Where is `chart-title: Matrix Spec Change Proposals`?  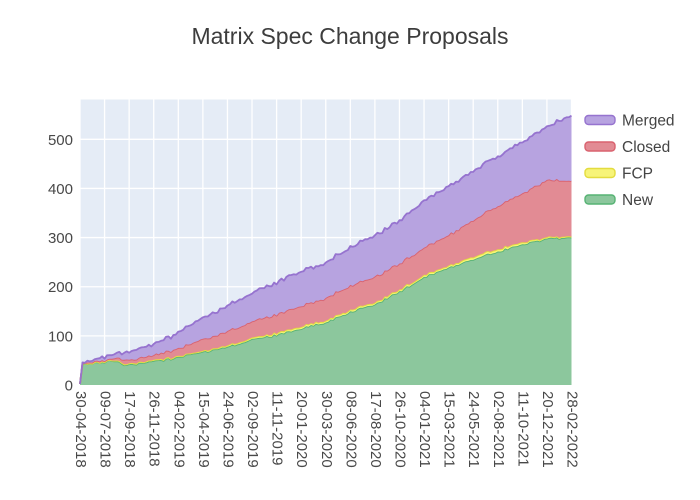
chart-title: Matrix Spec Change Proposals is located at coordinates (349, 36).